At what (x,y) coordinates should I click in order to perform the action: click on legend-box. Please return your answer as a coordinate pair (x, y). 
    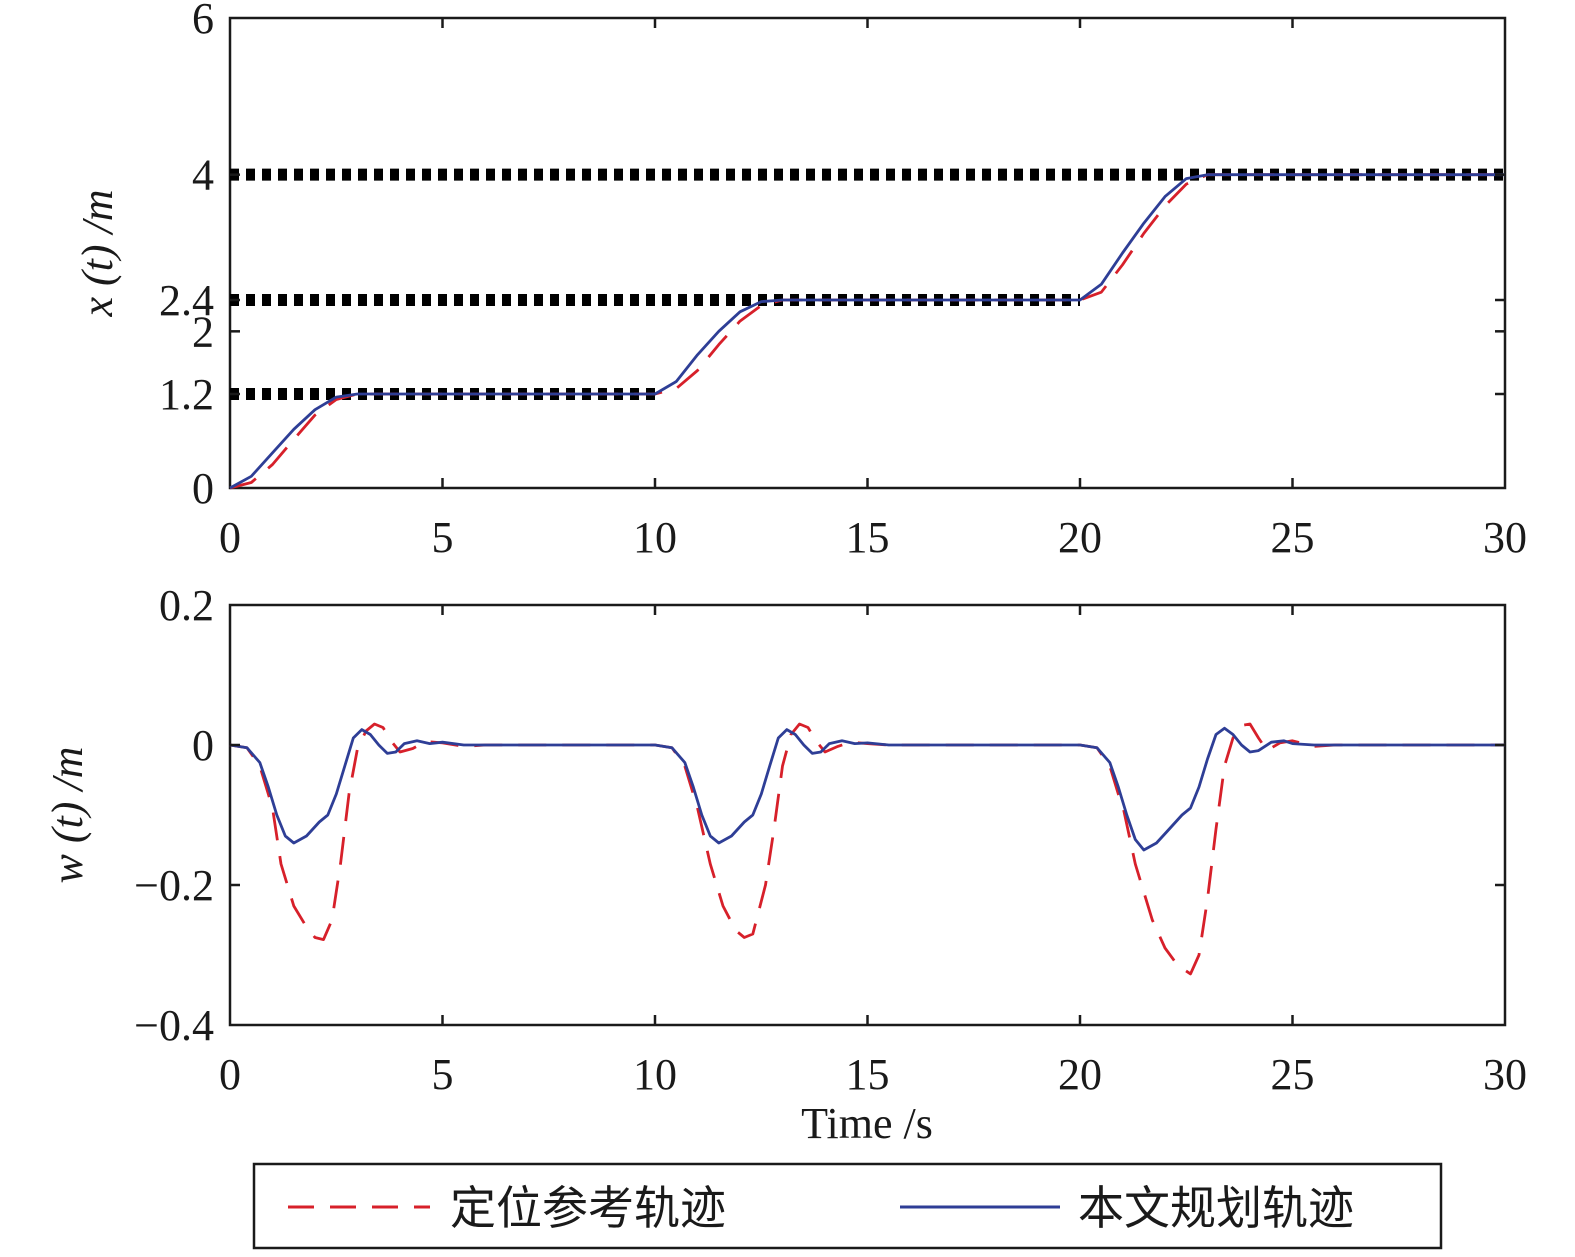
    Looking at the image, I should click on (847, 1206).